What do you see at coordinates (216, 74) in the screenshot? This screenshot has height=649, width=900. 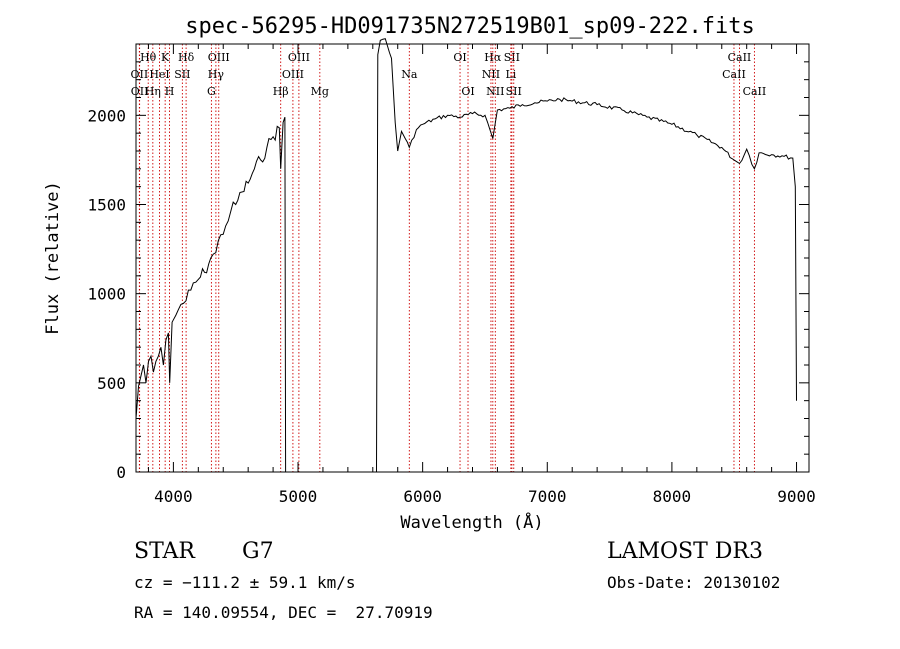 I see `line-marker-label: Hγ` at bounding box center [216, 74].